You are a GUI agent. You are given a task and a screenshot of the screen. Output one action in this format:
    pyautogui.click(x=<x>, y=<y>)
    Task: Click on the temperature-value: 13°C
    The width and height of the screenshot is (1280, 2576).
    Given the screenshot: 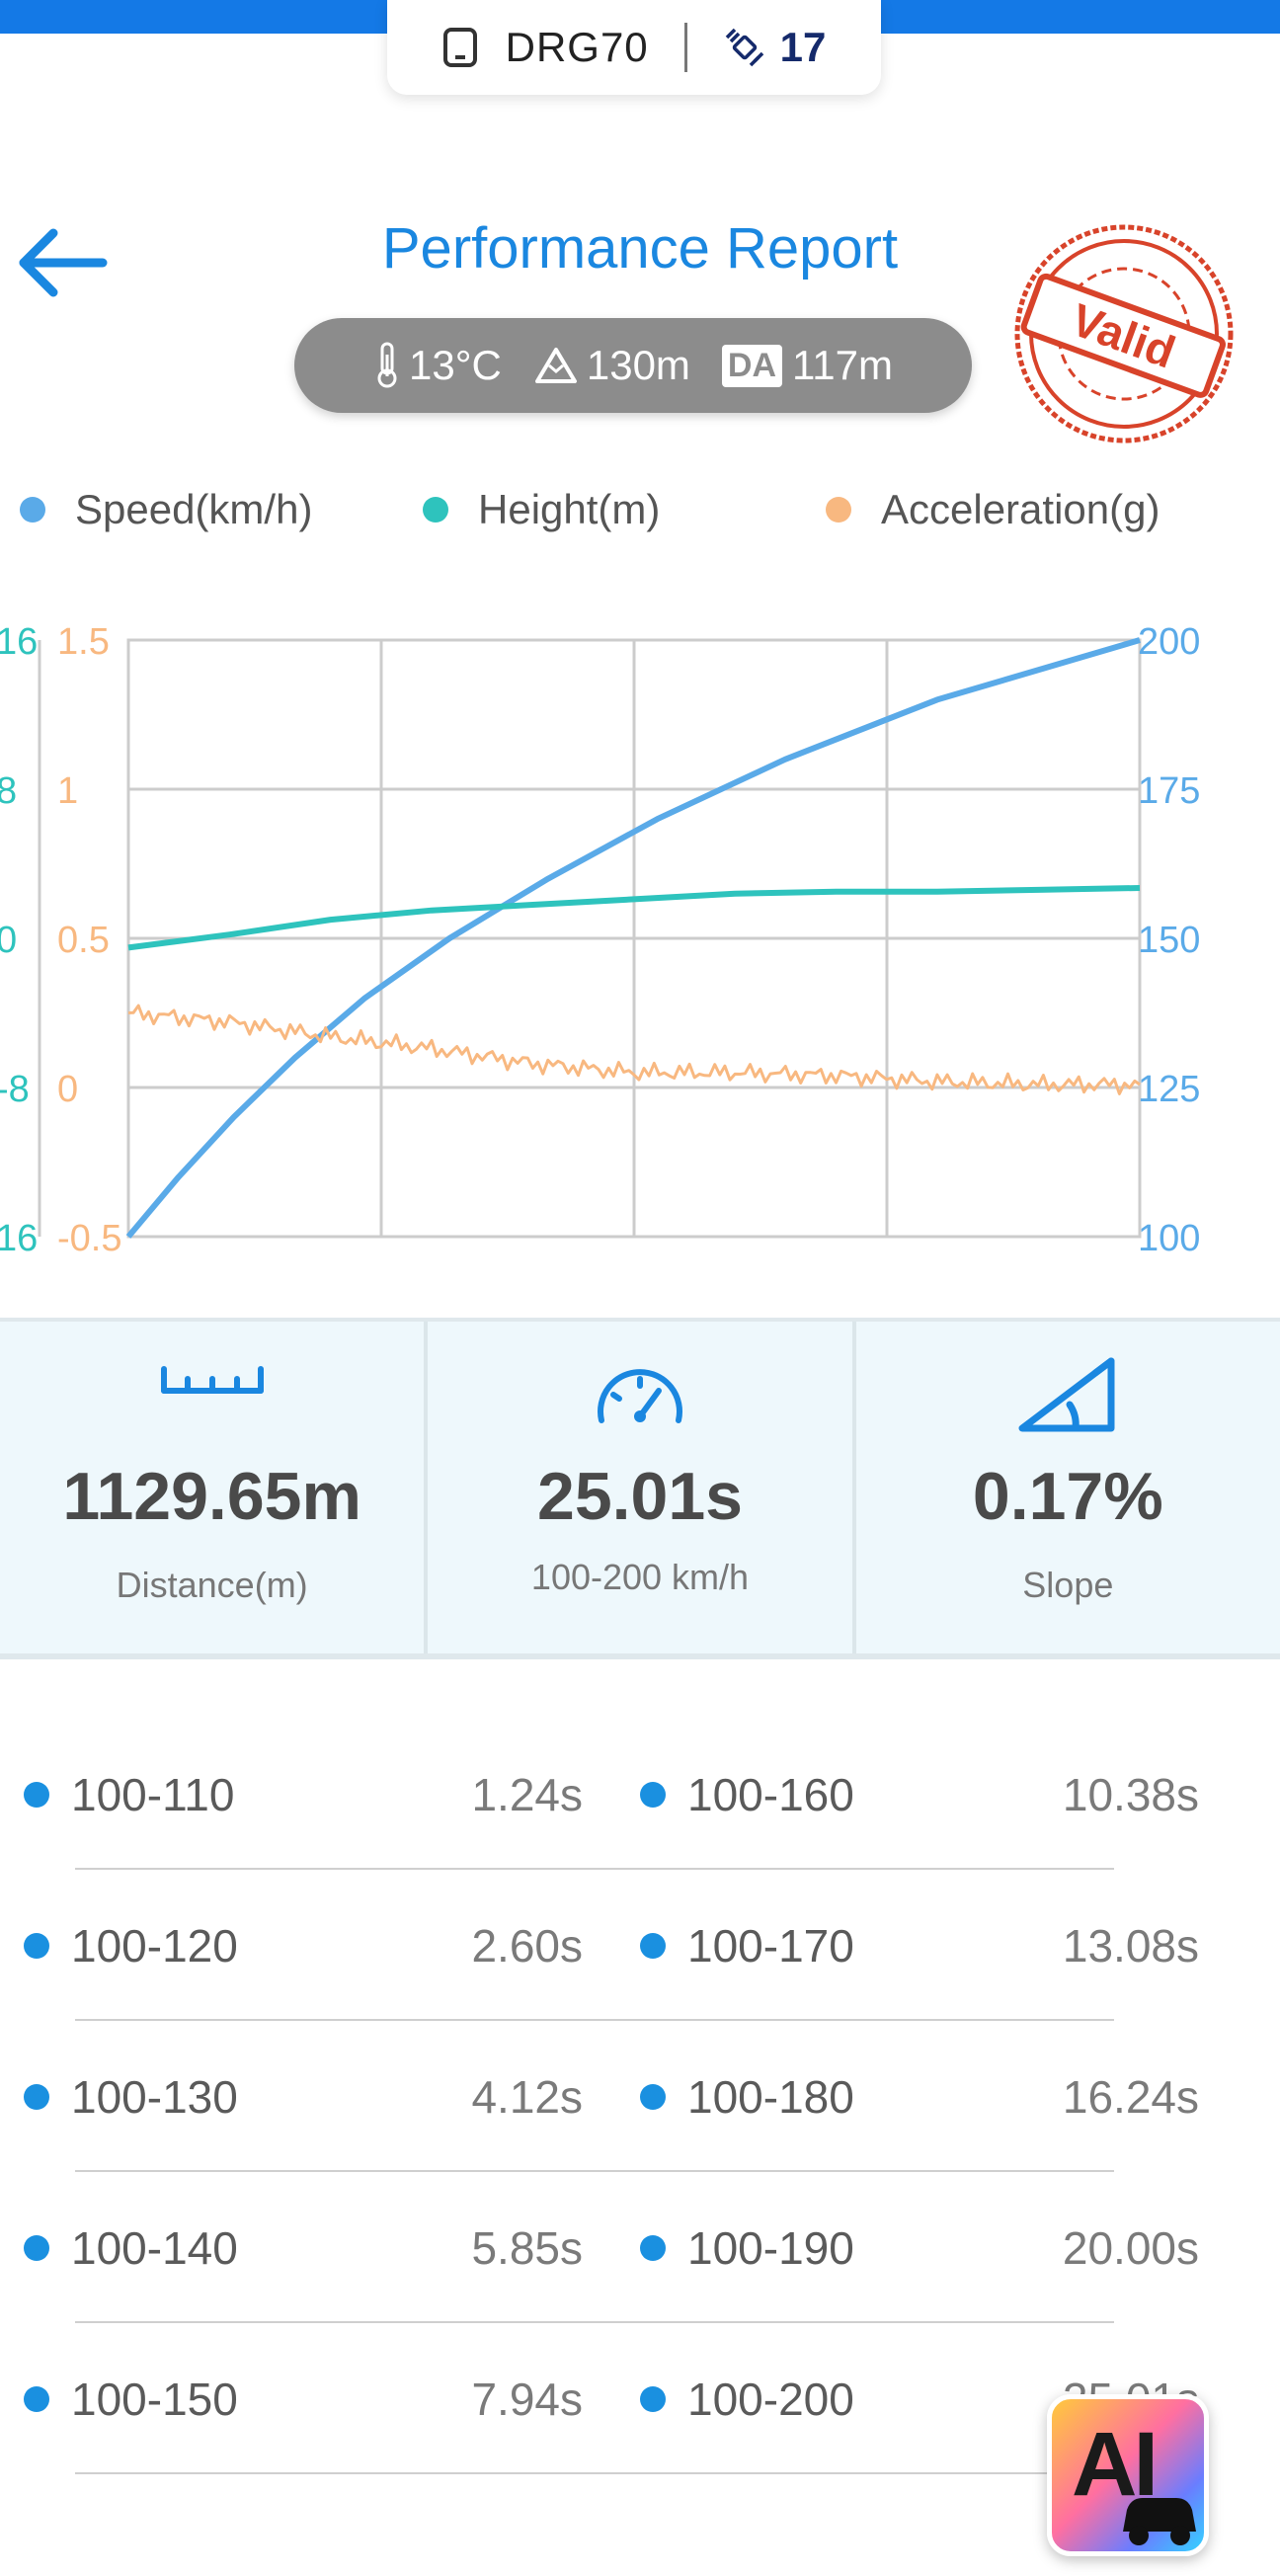 What is the action you would take?
    pyautogui.click(x=455, y=365)
    